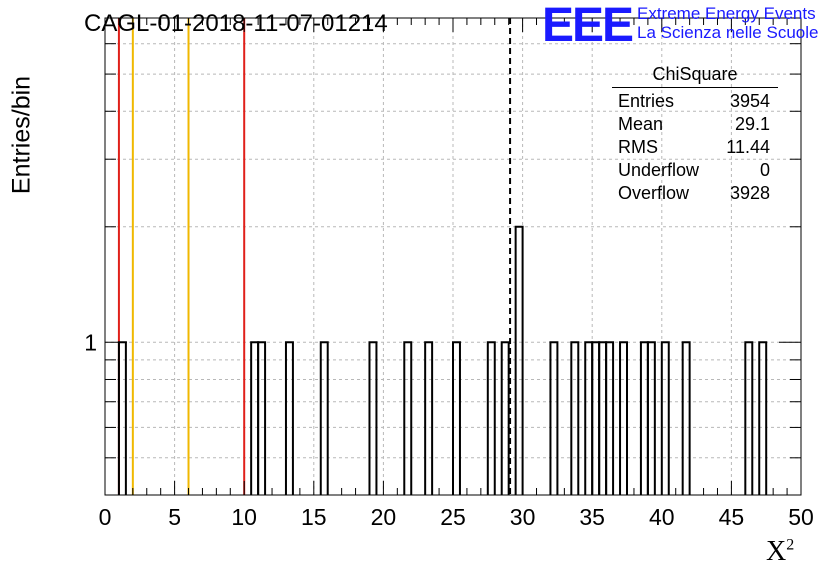 The image size is (836, 572). Describe the element at coordinates (105, 517) in the screenshot. I see `x-tick-label: 0` at that location.